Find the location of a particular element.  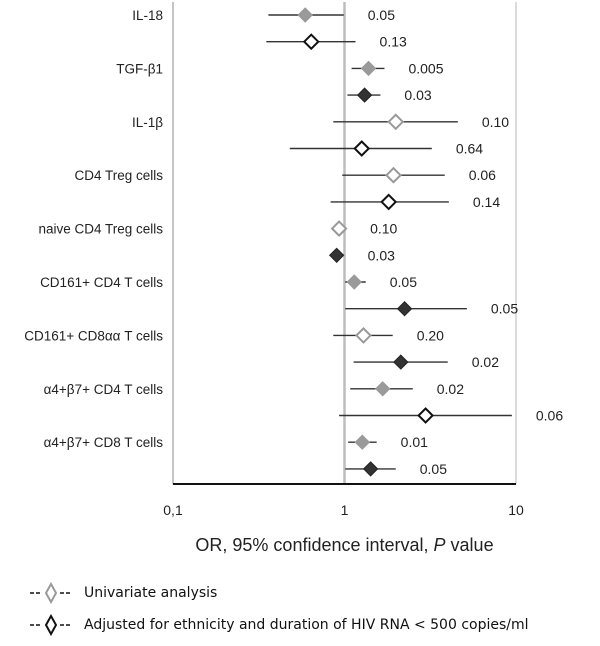

p-value-label: 0.64 is located at coordinates (469, 149).